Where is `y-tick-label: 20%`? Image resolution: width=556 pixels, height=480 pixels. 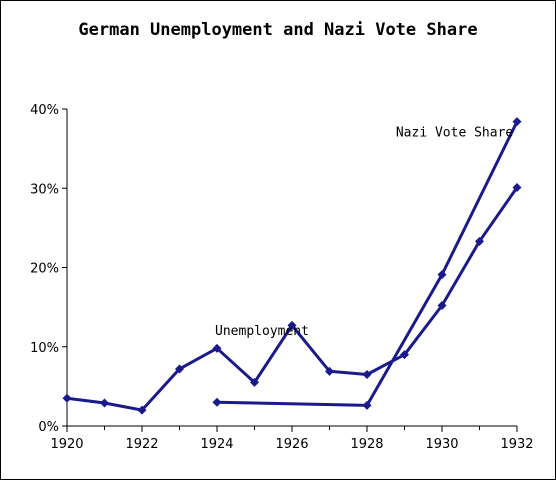
y-tick-label: 20% is located at coordinates (44, 269).